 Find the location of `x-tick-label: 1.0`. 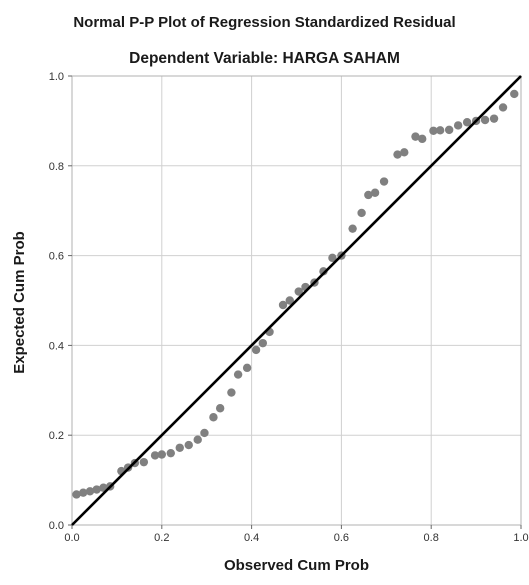

x-tick-label: 1.0 is located at coordinates (520, 538).